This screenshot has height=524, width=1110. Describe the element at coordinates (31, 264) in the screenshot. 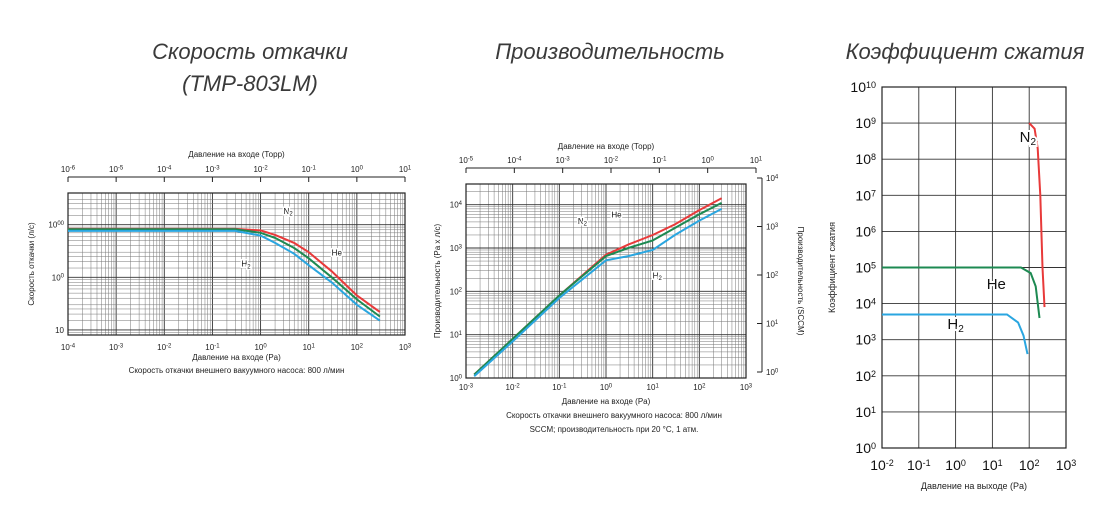

I see `y-axis-label: Скорость откачки (л/с)` at that location.